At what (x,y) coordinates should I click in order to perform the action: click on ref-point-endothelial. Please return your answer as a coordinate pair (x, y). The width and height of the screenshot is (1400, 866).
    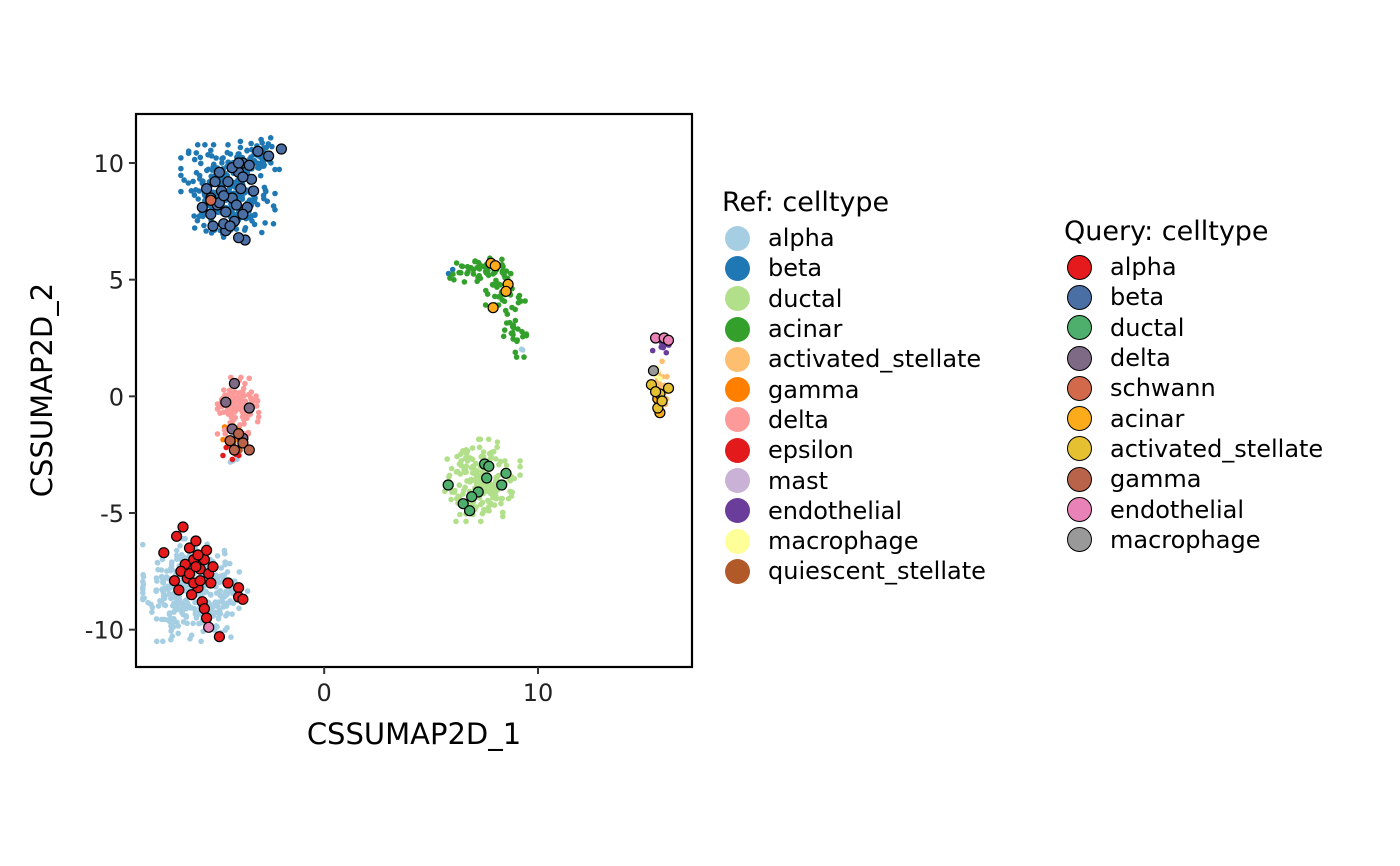
    Looking at the image, I should click on (661, 347).